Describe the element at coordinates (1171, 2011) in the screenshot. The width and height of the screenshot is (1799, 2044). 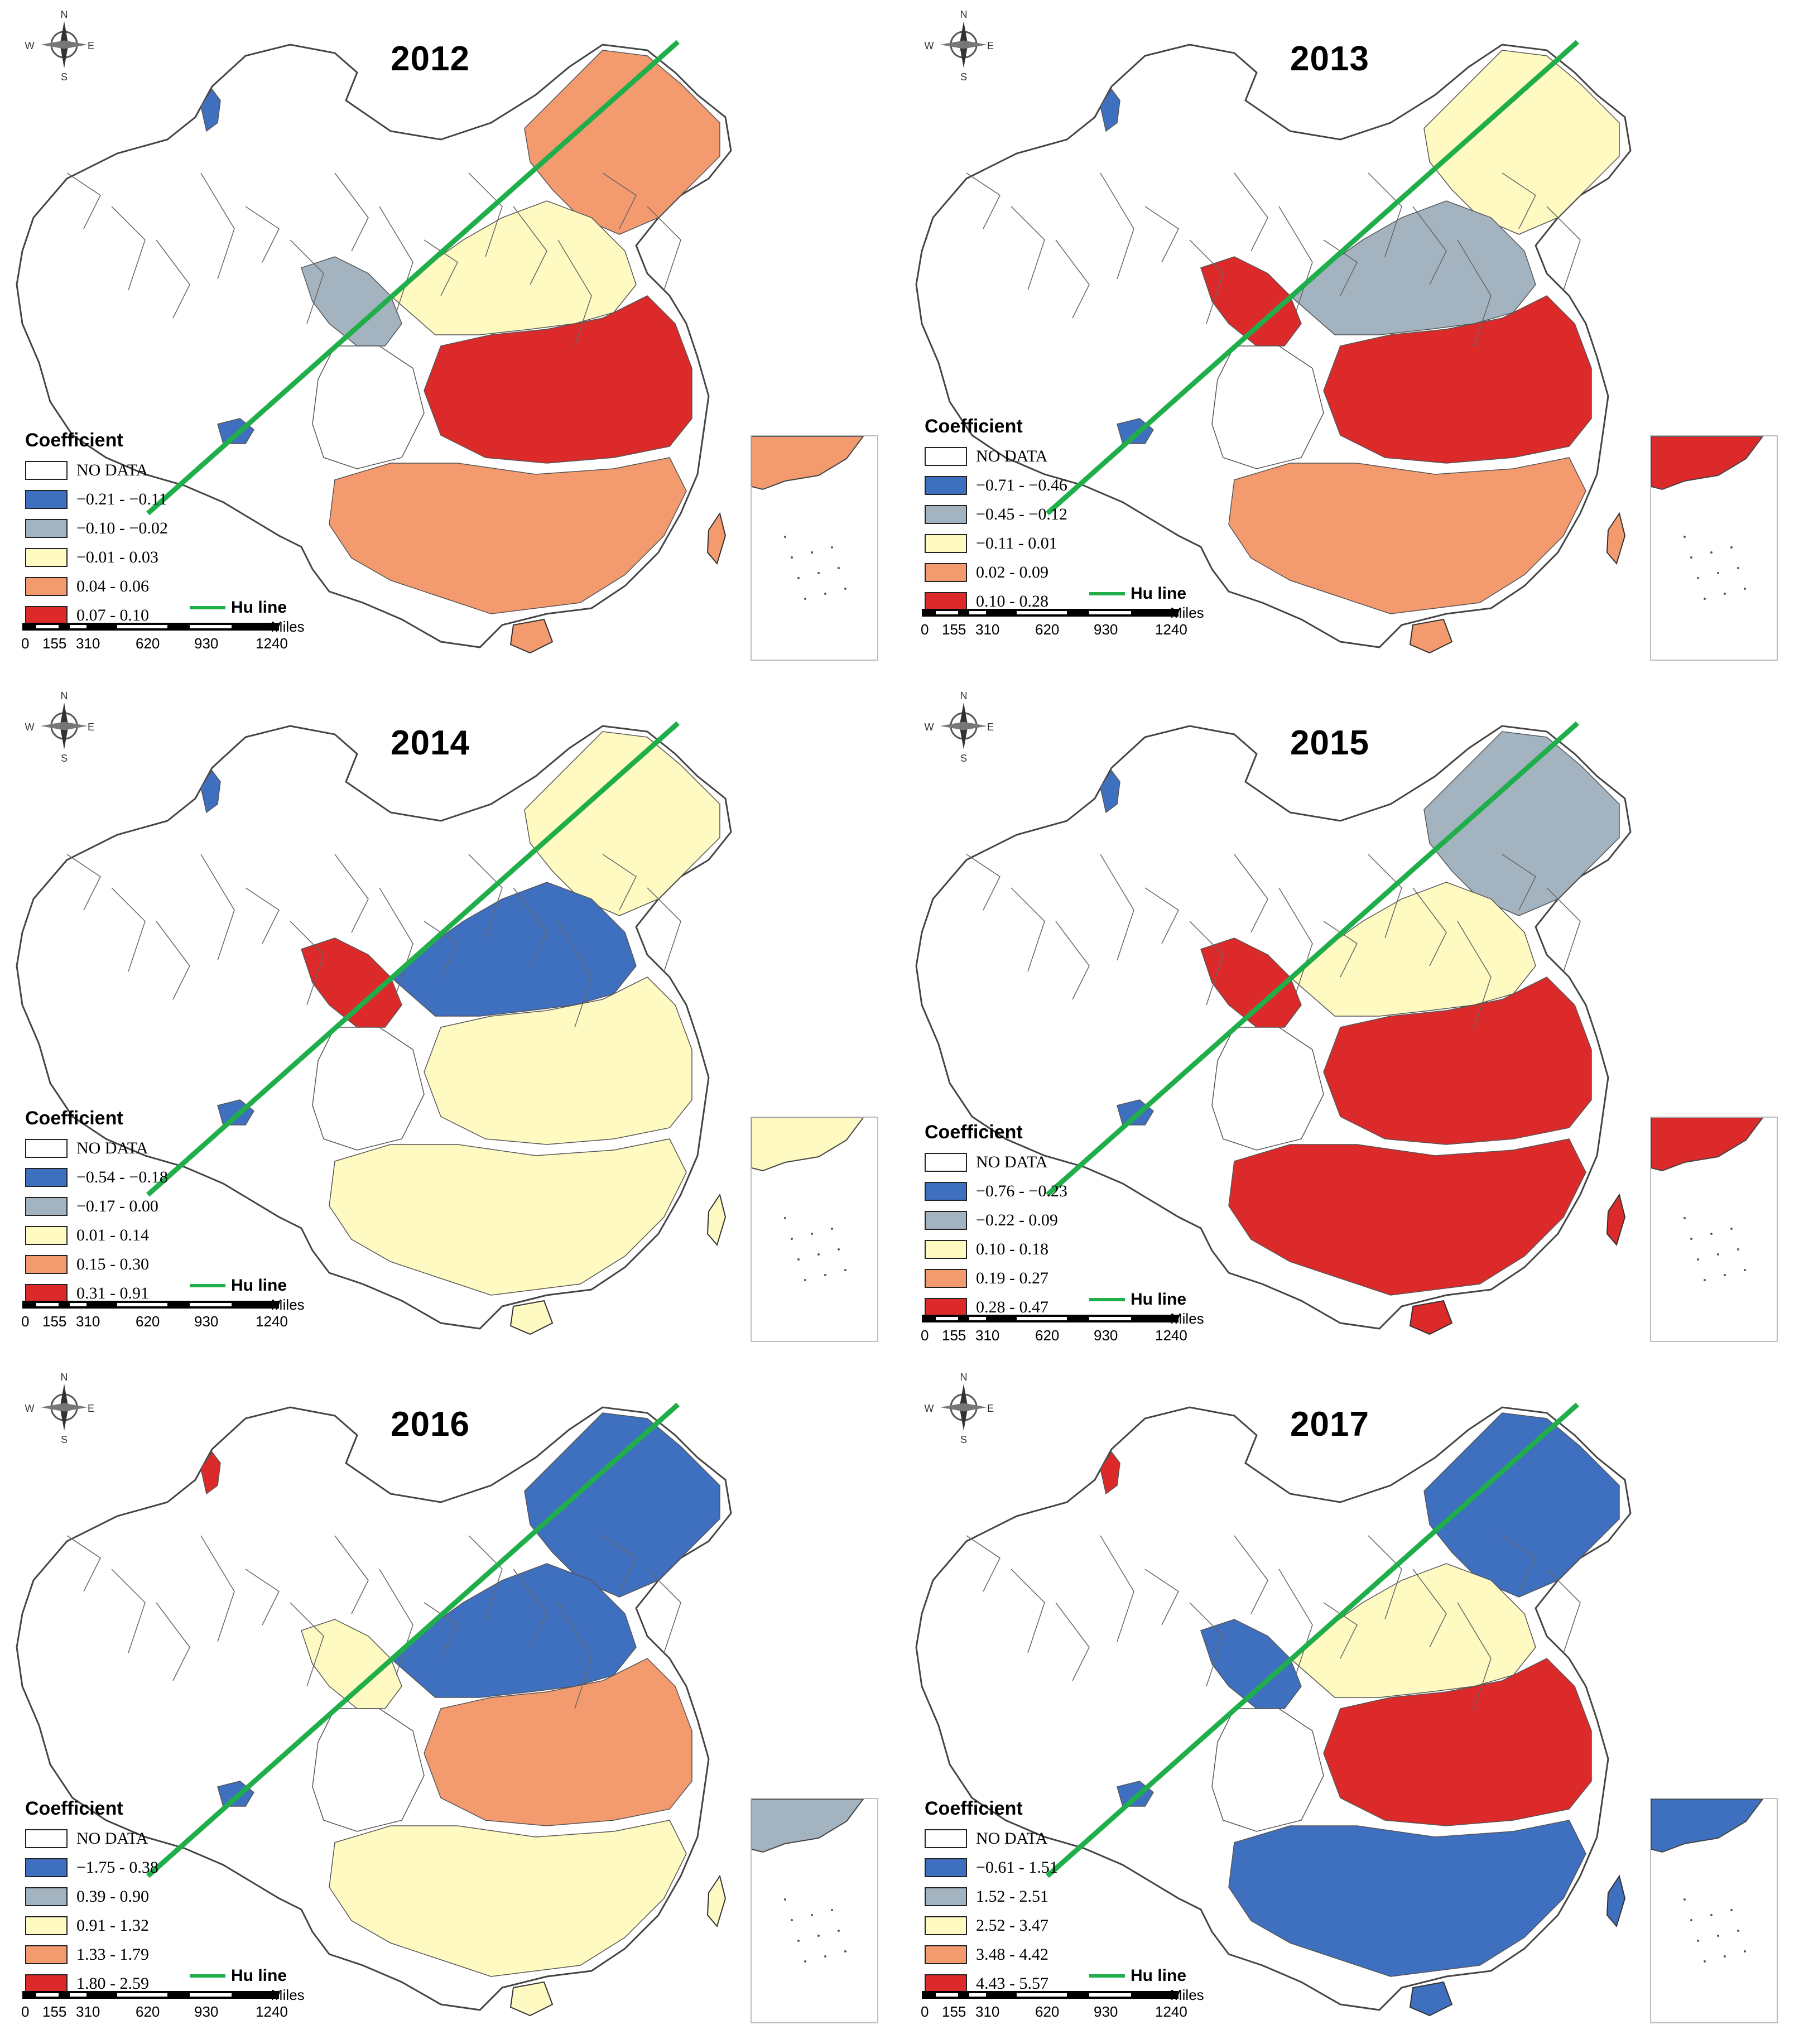
I see `scale-tick-label: 1240` at that location.